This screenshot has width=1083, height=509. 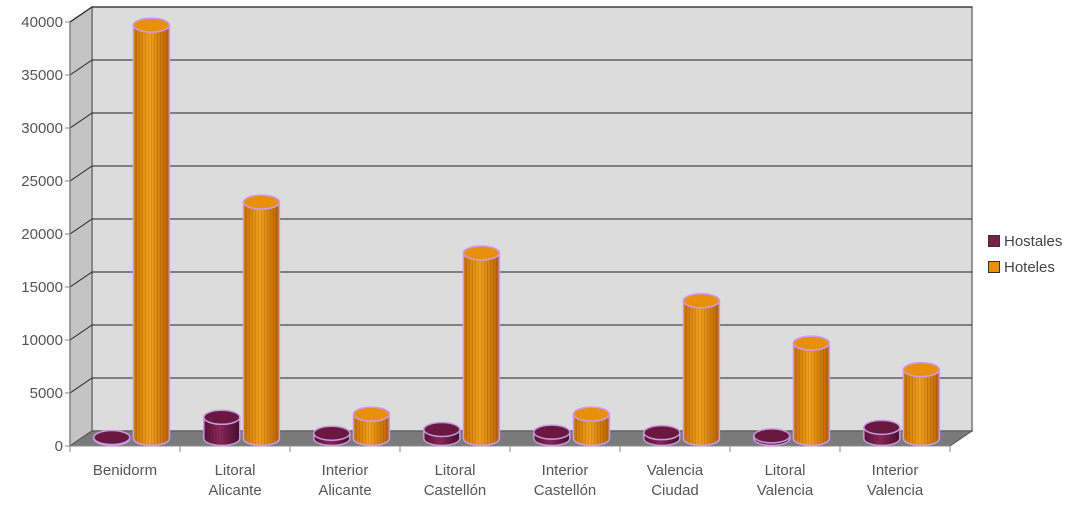 What do you see at coordinates (42, 340) in the screenshot?
I see `y-tick-label: 10000` at bounding box center [42, 340].